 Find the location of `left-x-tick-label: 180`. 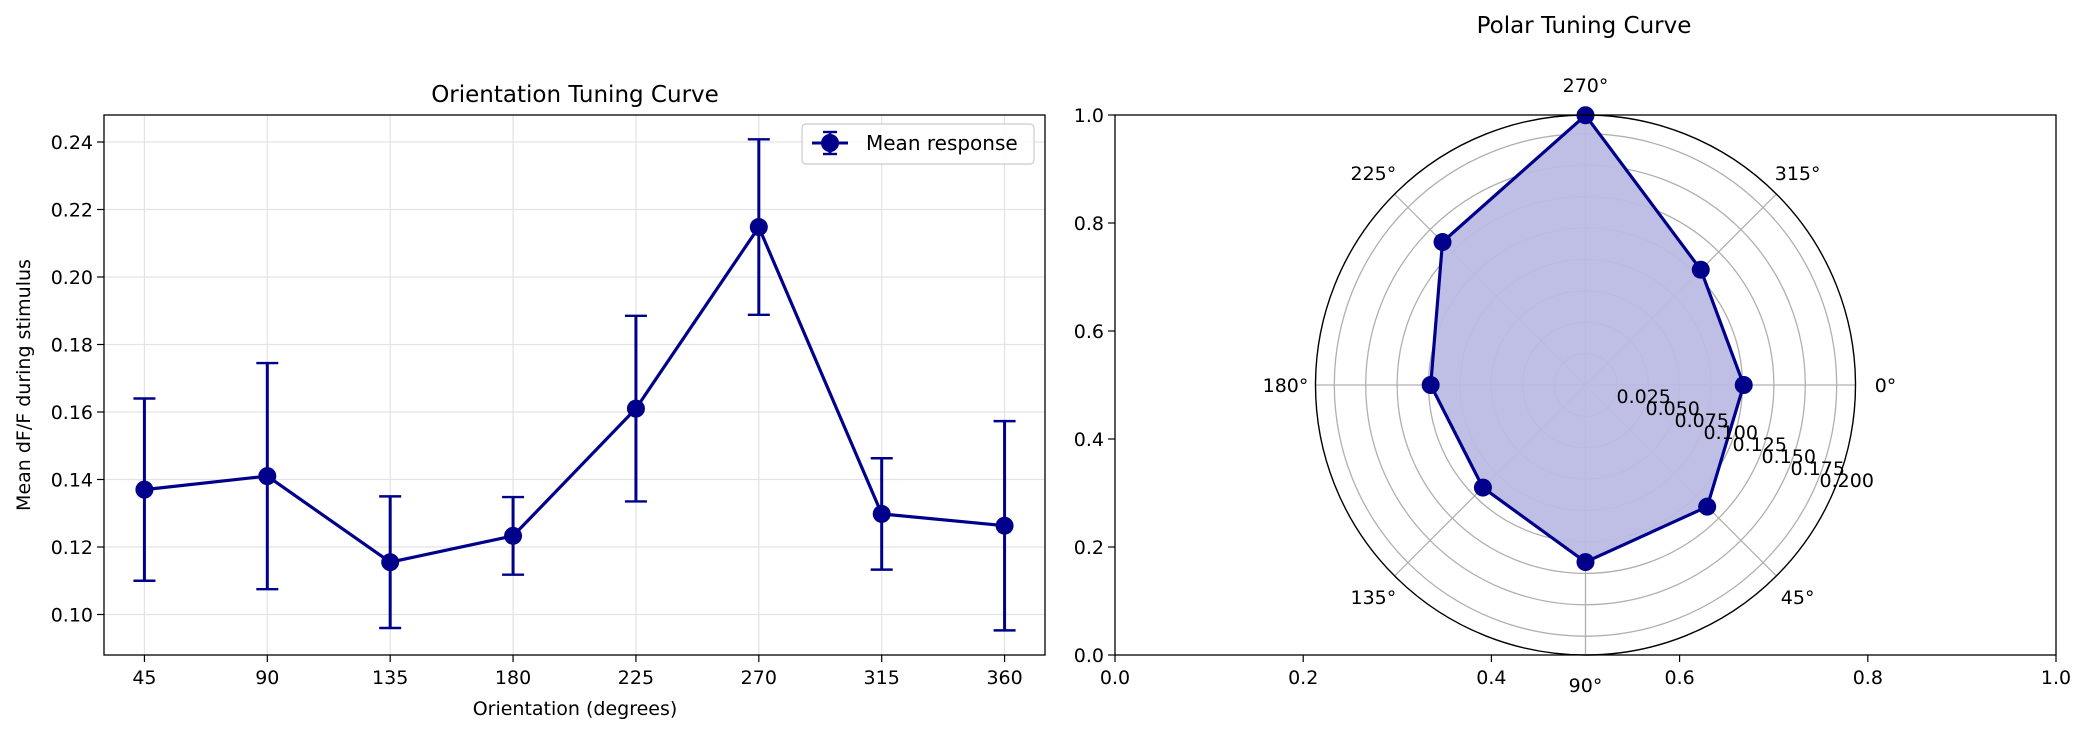

left-x-tick-label: 180 is located at coordinates (513, 678).